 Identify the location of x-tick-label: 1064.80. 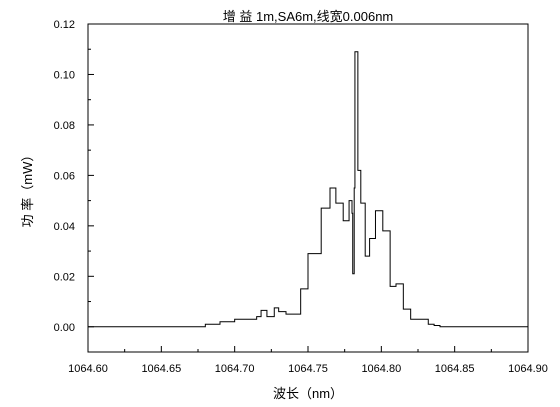
(381, 369).